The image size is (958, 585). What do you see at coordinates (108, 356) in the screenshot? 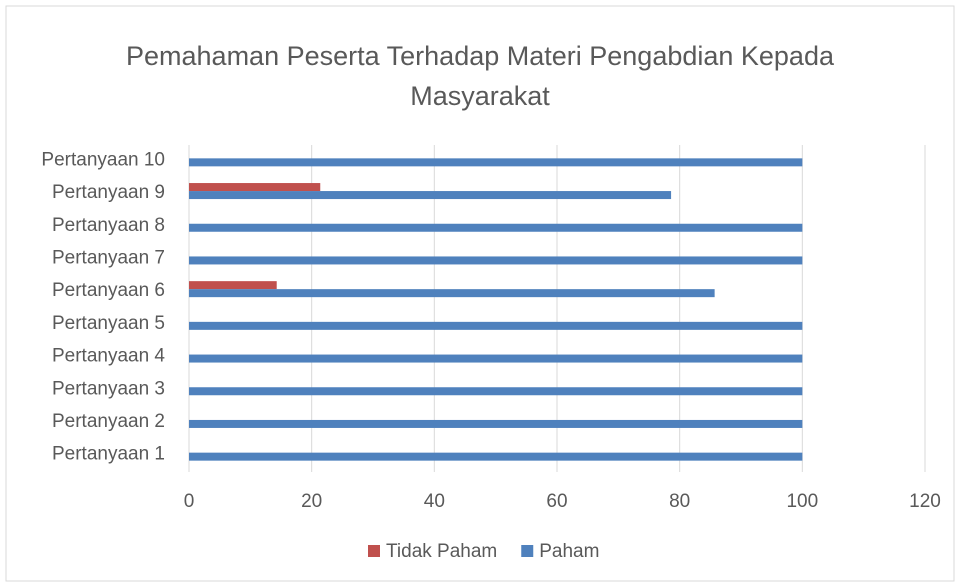
I see `y-tick-label: Pertanyaan 4` at bounding box center [108, 356].